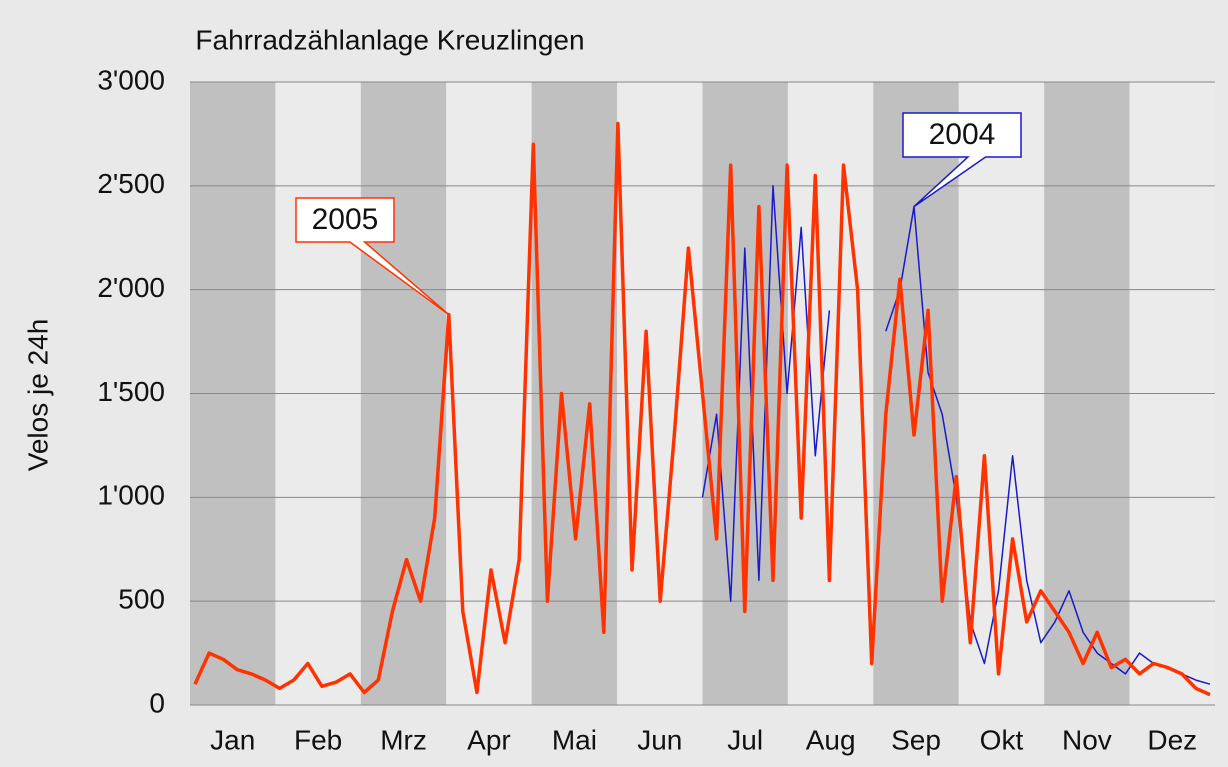  I want to click on x-tick-label: Jul, so click(745, 739).